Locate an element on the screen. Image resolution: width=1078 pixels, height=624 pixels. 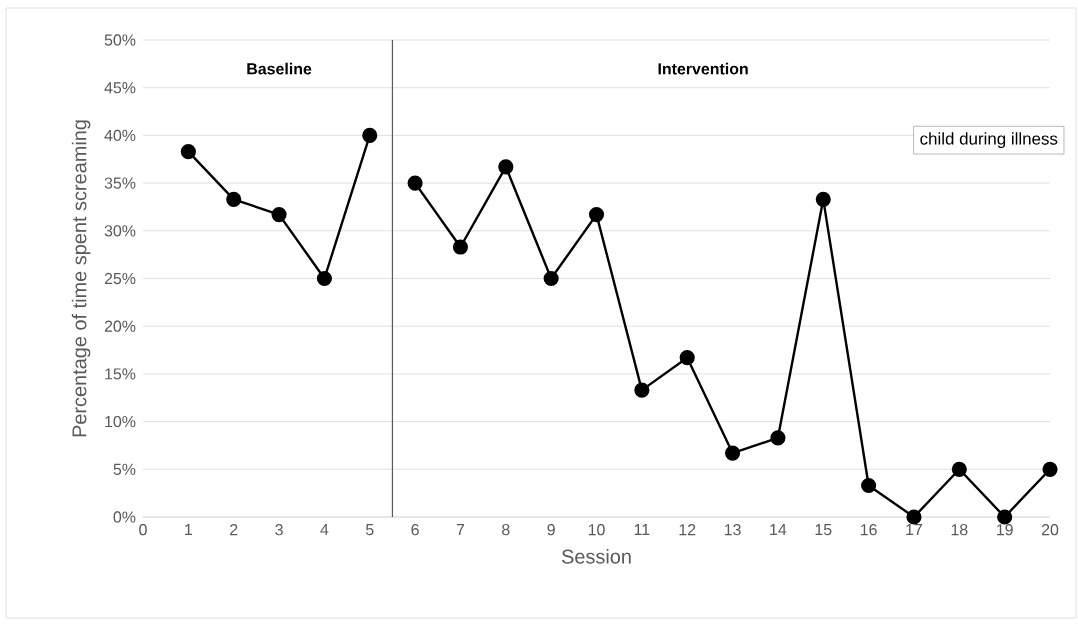
x-tick-label: 7 is located at coordinates (460, 530).